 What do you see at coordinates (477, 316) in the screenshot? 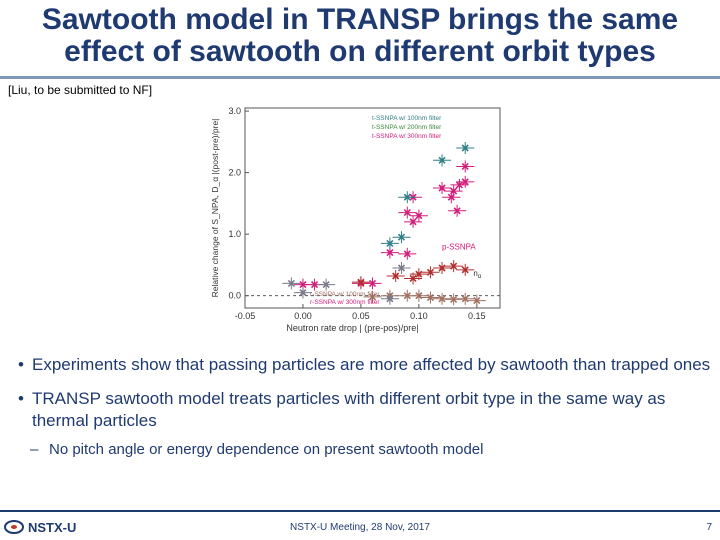
I see `x-tick-label: 0.15` at bounding box center [477, 316].